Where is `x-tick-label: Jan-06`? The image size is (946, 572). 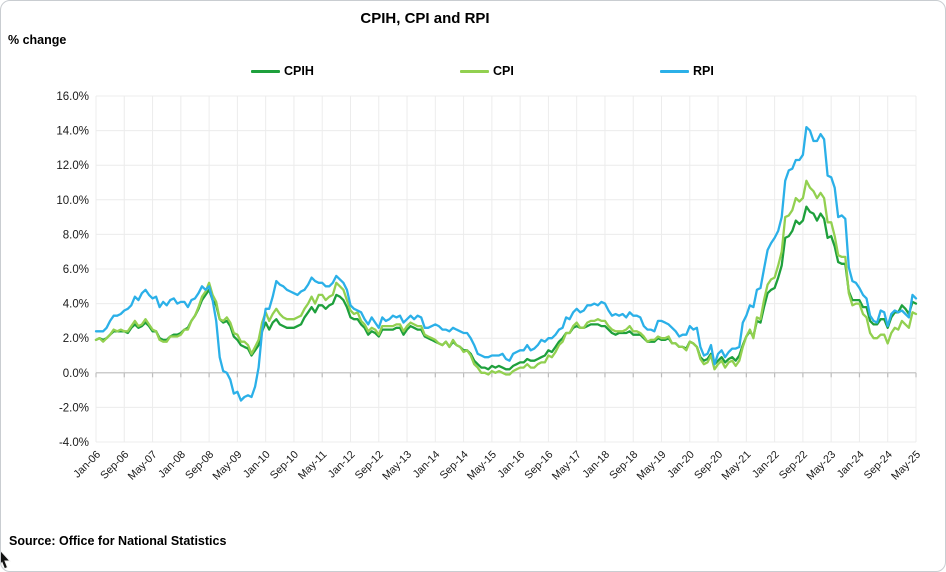 x-tick-label: Jan-06 is located at coordinates (87, 465).